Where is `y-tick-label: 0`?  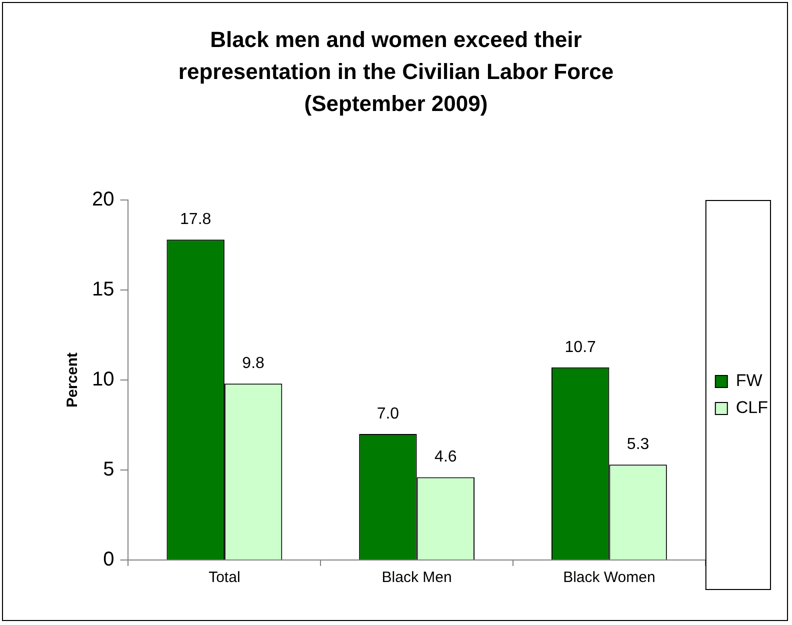
y-tick-label: 0 is located at coordinates (108, 559).